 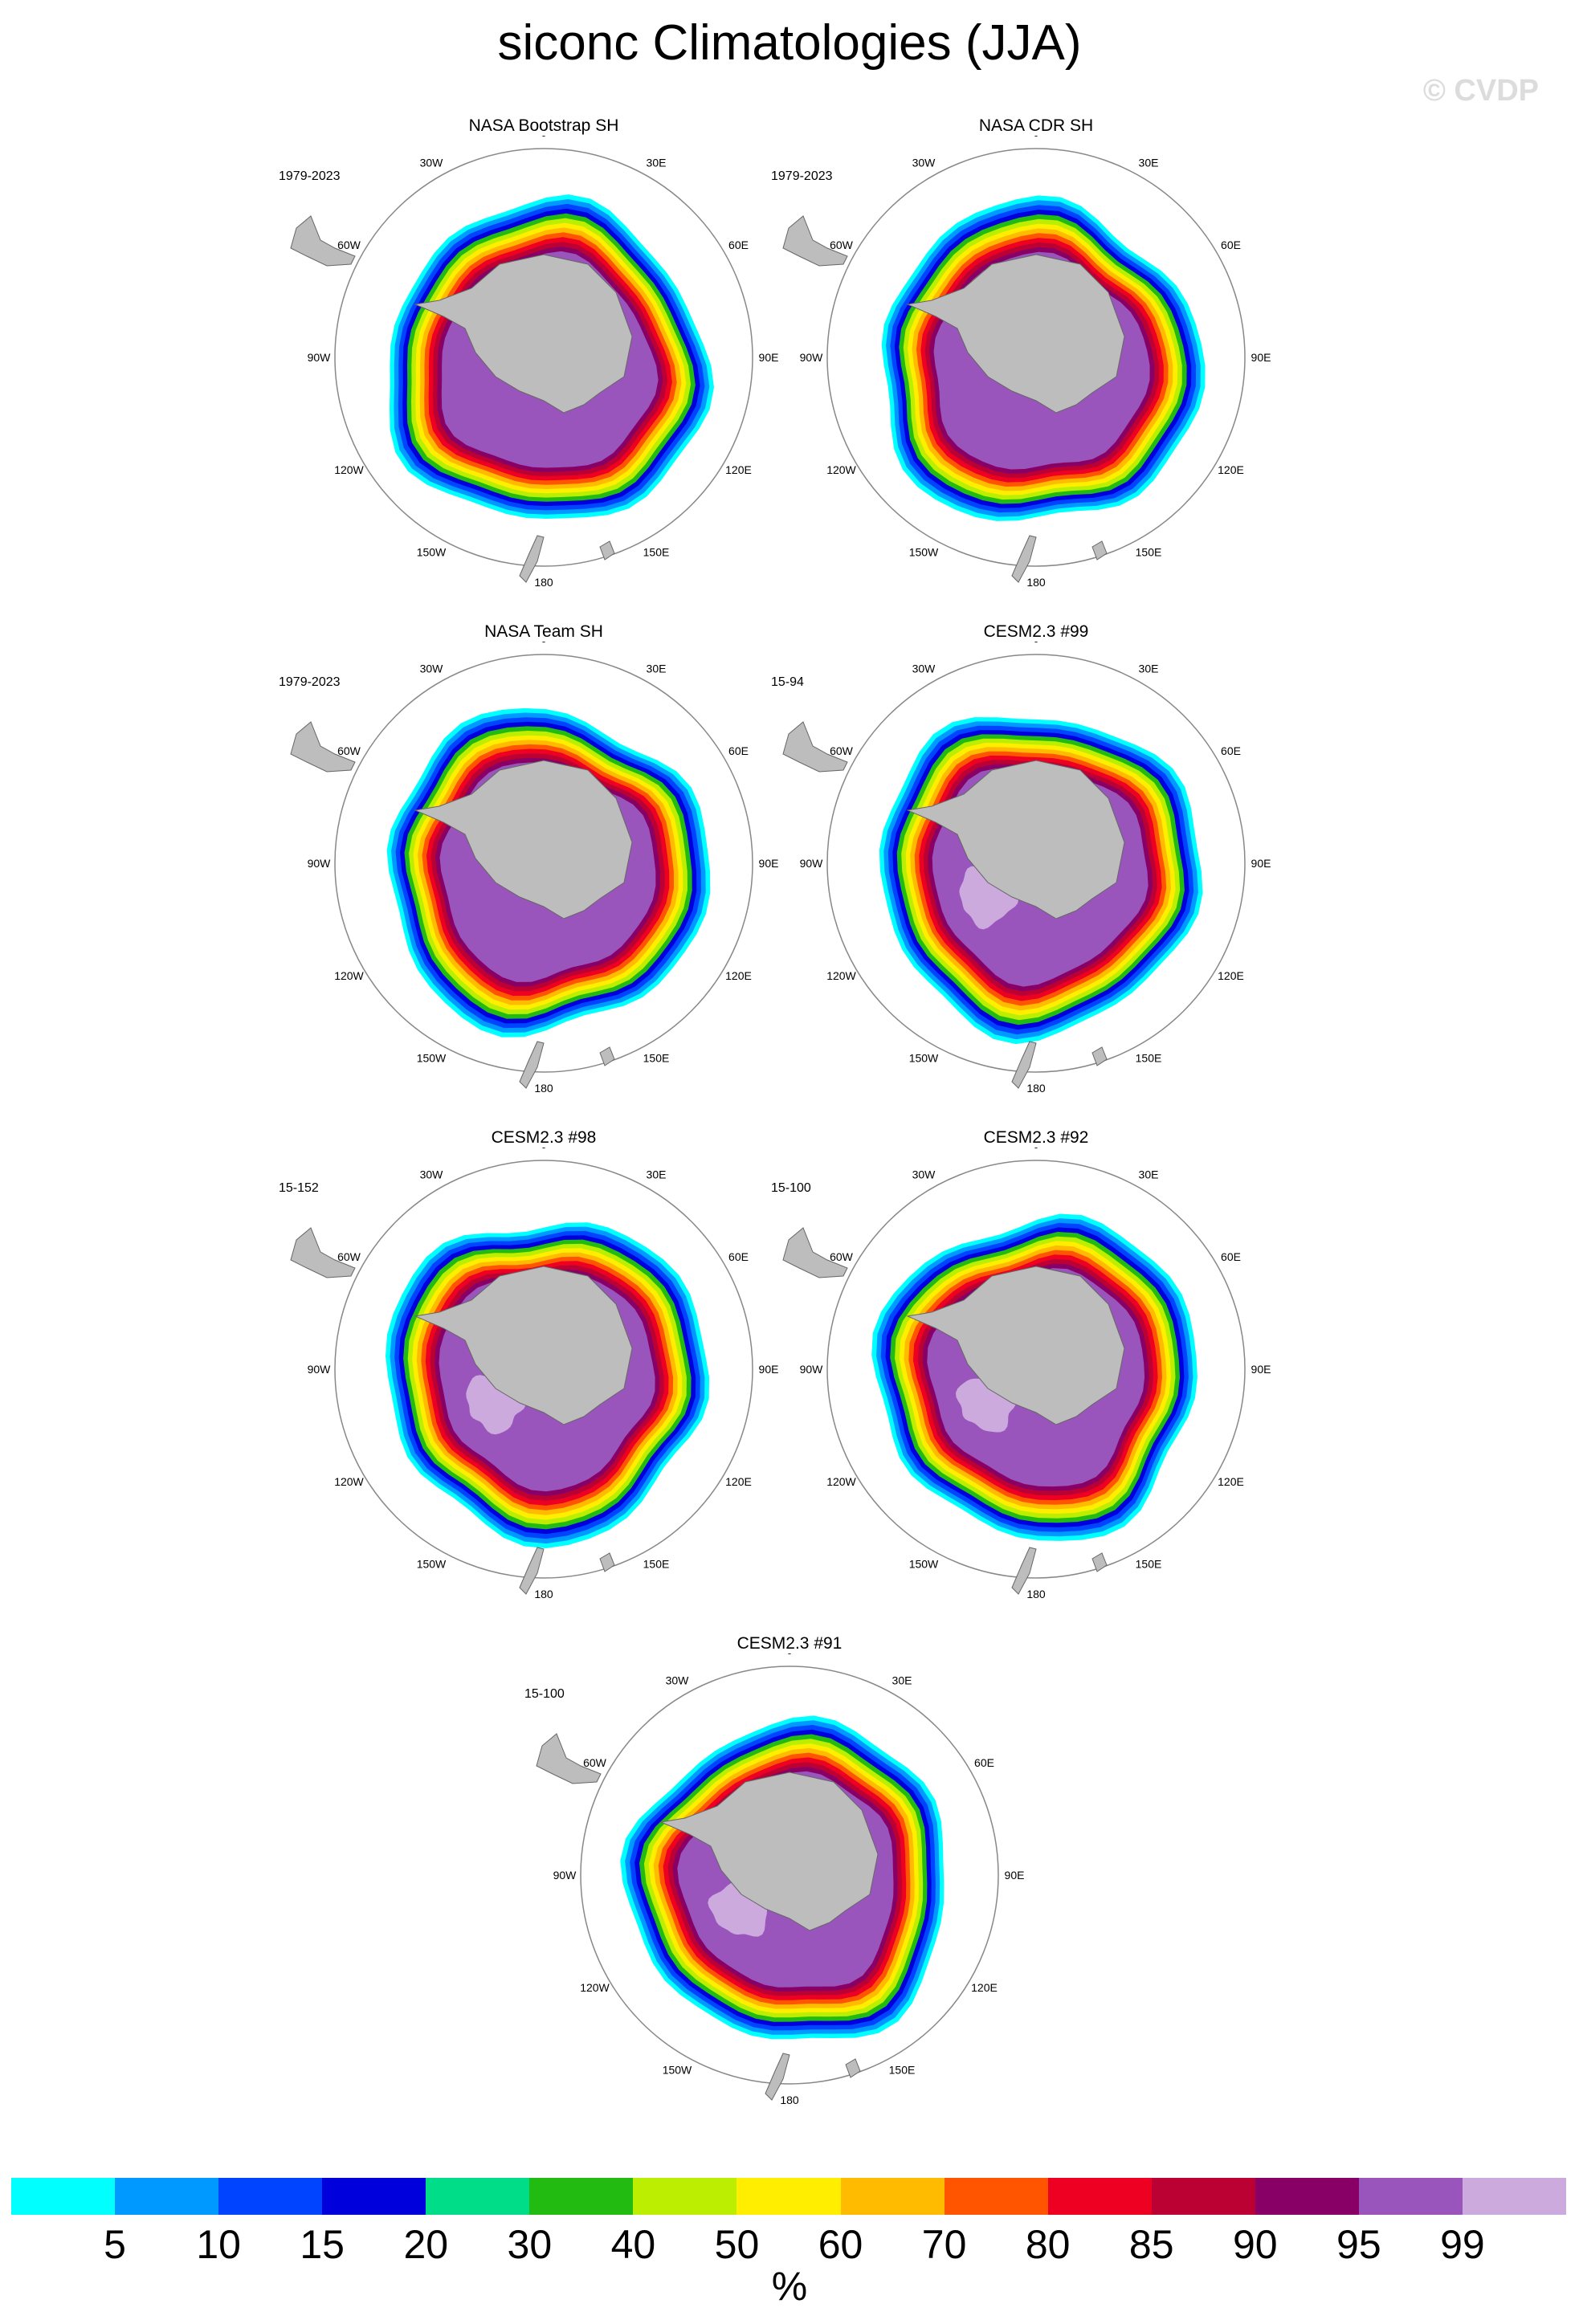 What do you see at coordinates (1048, 2245) in the screenshot?
I see `colorbar-tick-label: 80` at bounding box center [1048, 2245].